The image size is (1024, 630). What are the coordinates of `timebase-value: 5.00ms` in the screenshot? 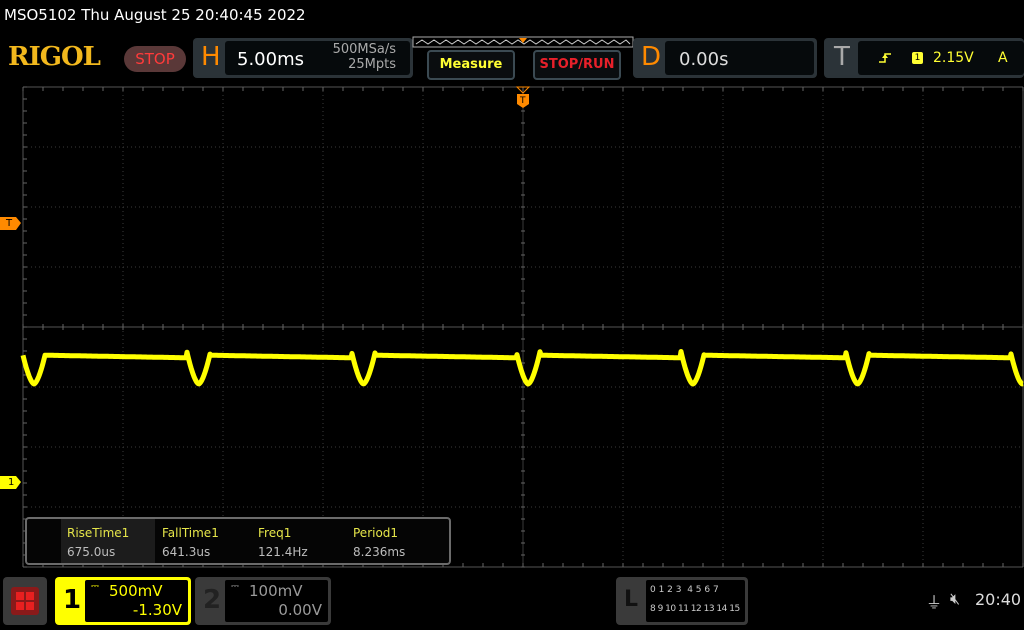 It's located at (270, 59).